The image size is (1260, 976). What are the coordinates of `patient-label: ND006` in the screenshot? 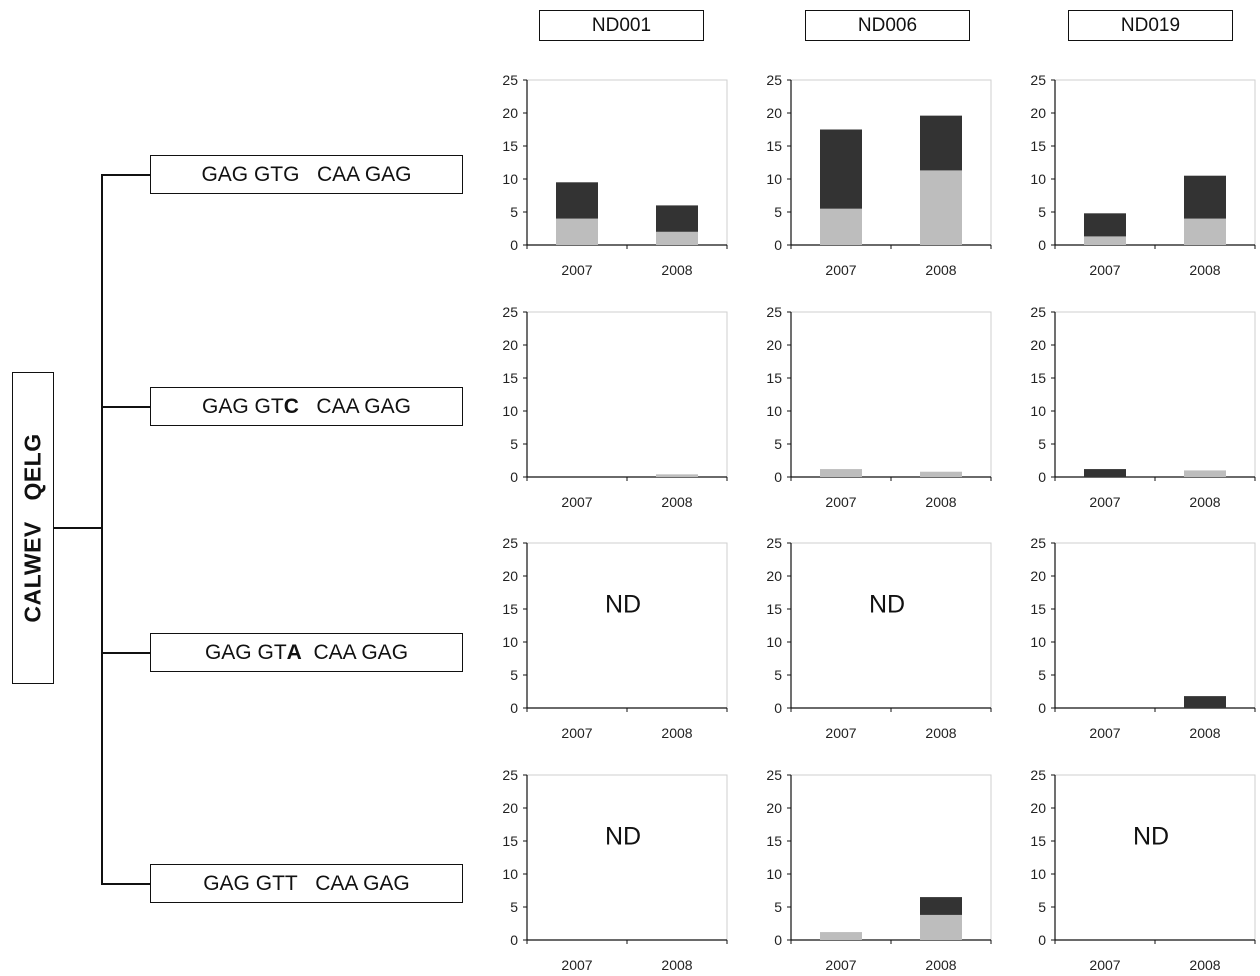 It's located at (887, 25).